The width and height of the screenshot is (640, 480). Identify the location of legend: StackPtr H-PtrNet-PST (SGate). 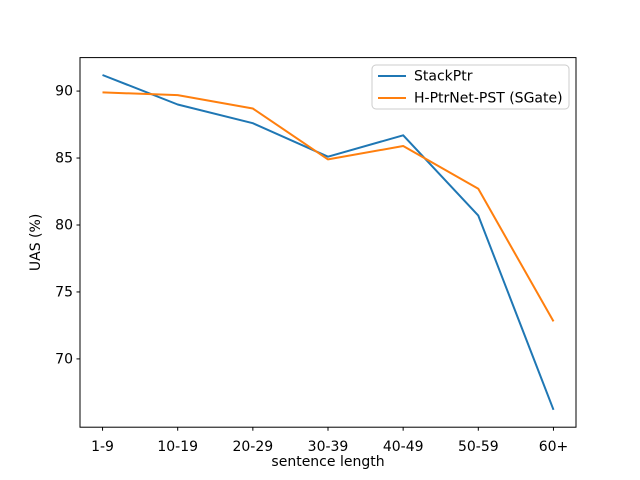
(470, 87).